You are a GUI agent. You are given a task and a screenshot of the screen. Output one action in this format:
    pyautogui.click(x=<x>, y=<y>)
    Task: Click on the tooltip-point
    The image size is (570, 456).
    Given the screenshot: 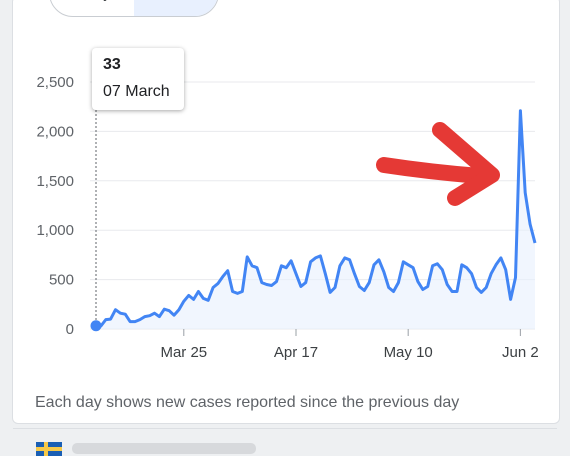 What is the action you would take?
    pyautogui.click(x=96, y=326)
    